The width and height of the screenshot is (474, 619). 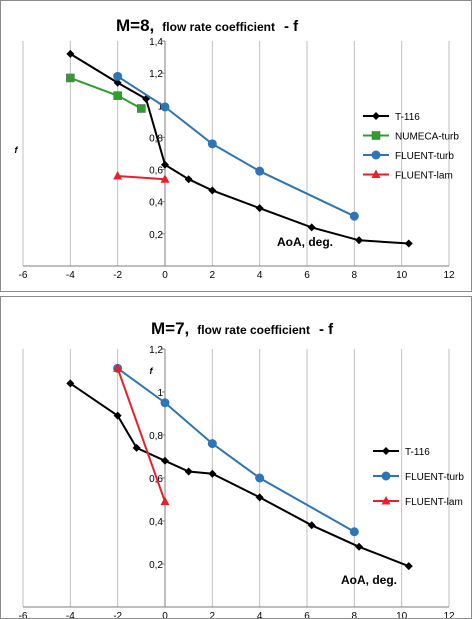 I want to click on x-tick-label: 12, so click(x=449, y=275).